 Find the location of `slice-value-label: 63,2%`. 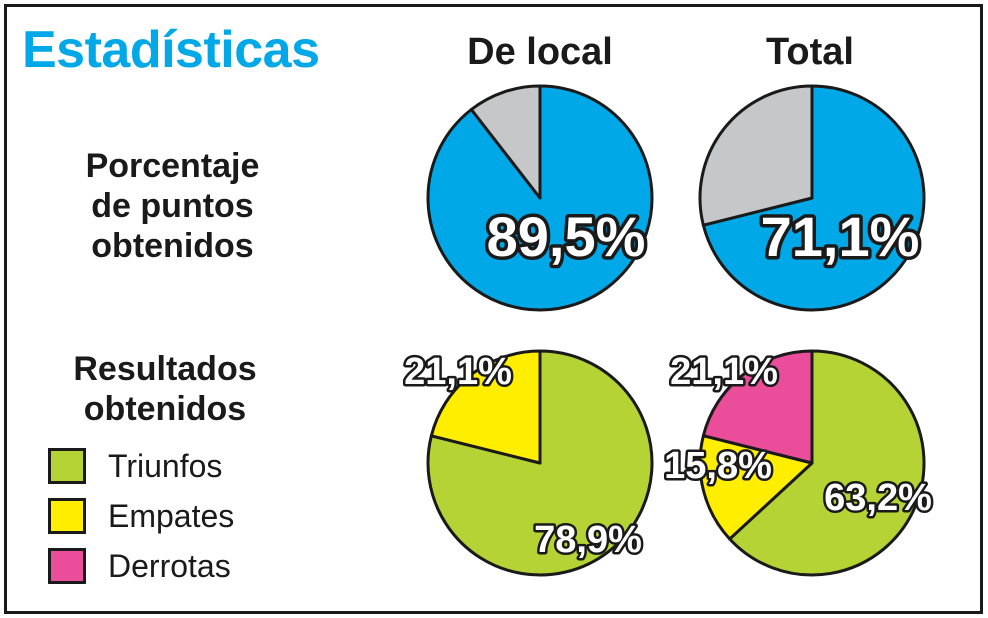

slice-value-label: 63,2% is located at coordinates (878, 498).